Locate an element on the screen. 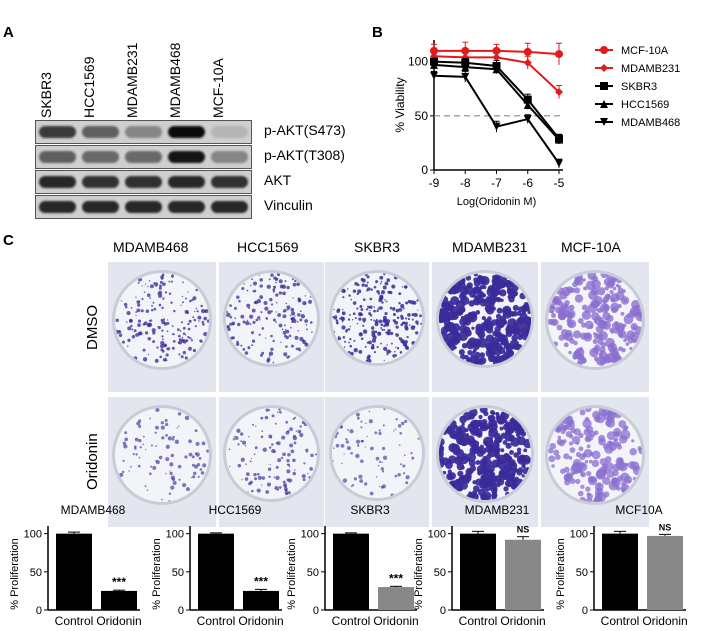 The width and height of the screenshot is (714, 631). colony-row-title: DMSO is located at coordinates (92, 327).